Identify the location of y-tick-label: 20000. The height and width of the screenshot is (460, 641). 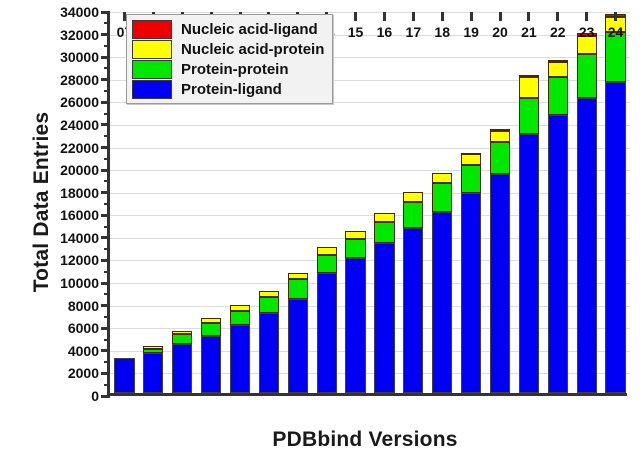
(79, 170).